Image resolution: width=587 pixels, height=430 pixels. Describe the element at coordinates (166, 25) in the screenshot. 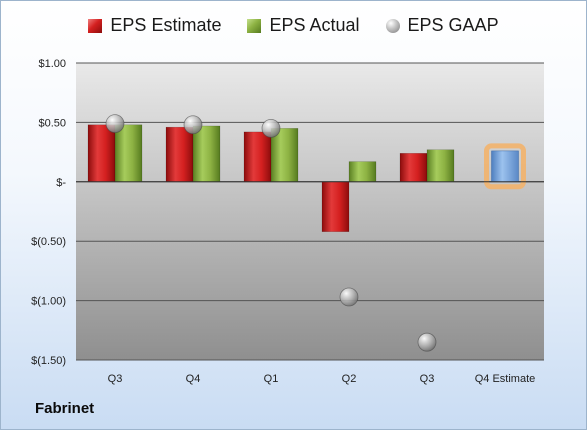

I see `legend-label-eps-estimate: EPS Estimate` at that location.